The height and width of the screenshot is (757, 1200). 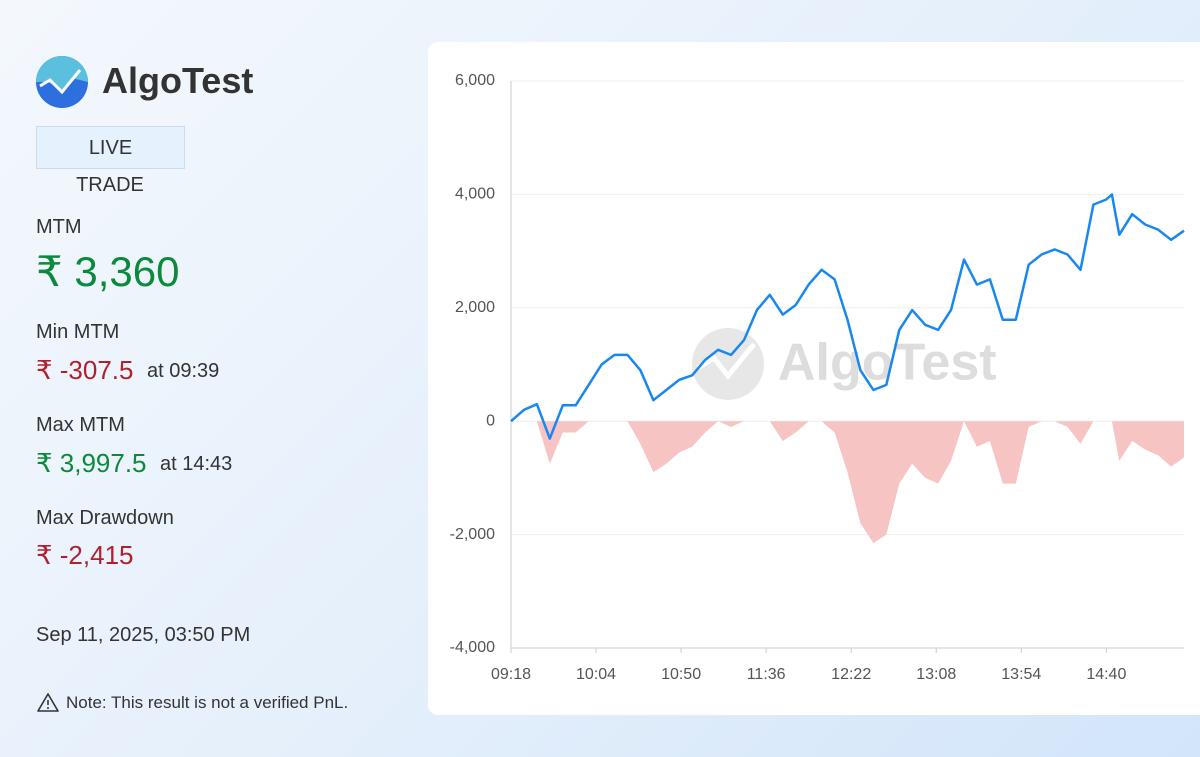 What do you see at coordinates (728, 364) in the screenshot?
I see `watermark-icon` at bounding box center [728, 364].